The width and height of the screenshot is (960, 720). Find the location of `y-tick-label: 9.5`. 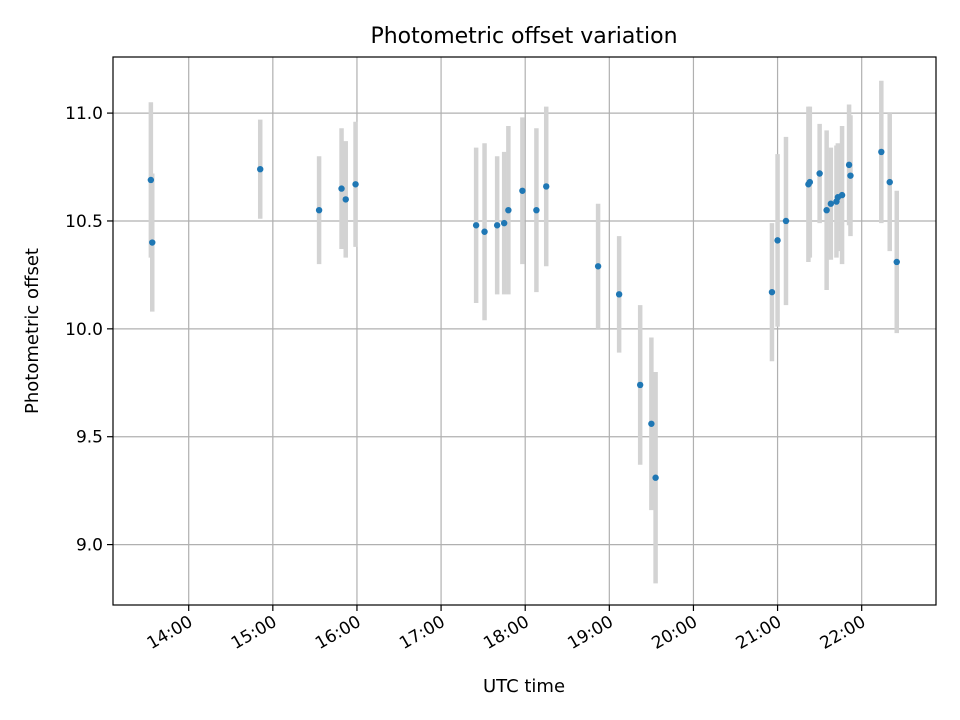

y-tick-label: 9.5 is located at coordinates (89, 438).